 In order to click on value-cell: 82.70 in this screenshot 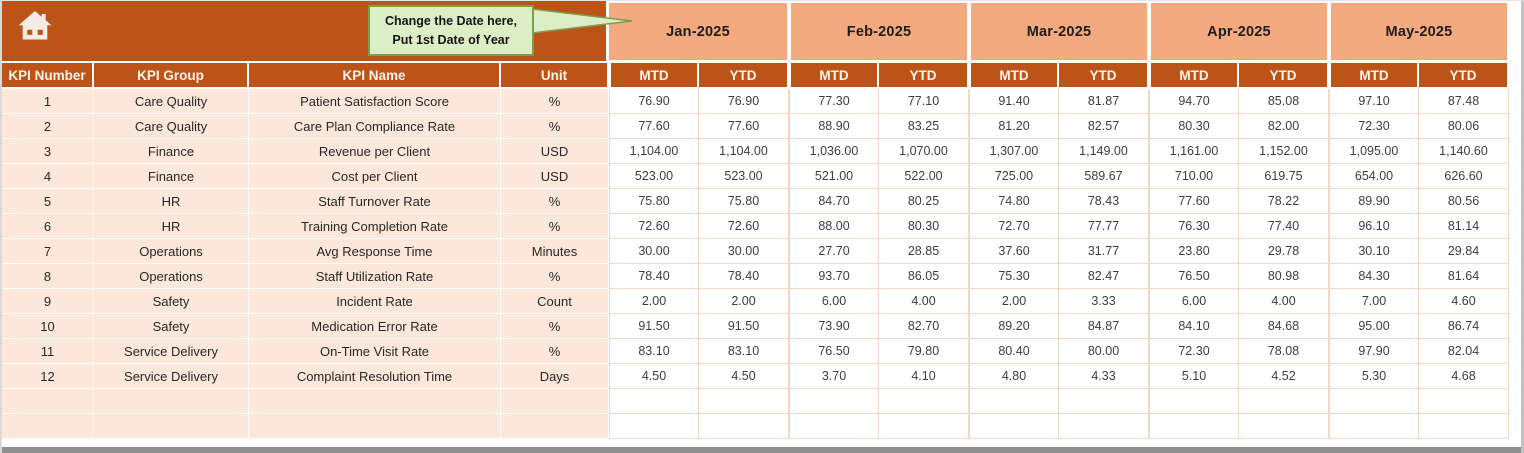, I will do `click(924, 326)`.